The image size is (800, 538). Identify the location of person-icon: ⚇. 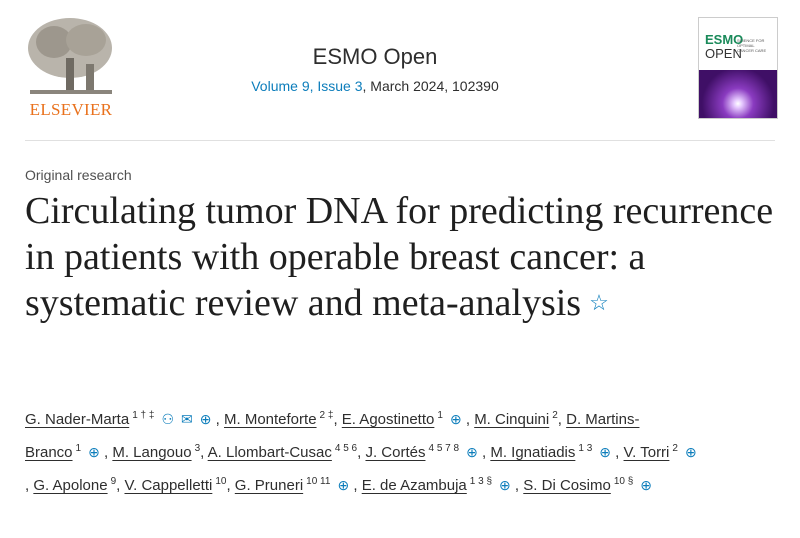
(168, 419).